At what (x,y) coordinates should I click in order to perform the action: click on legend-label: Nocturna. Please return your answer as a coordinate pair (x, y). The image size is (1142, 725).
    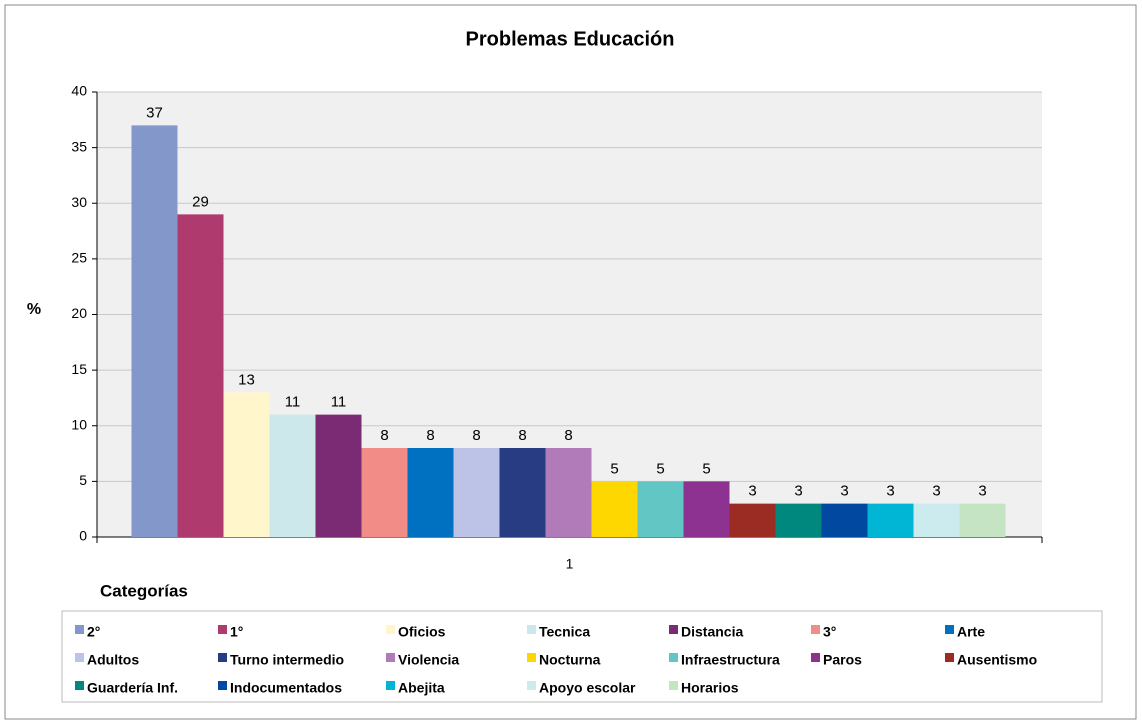
    Looking at the image, I should click on (570, 660).